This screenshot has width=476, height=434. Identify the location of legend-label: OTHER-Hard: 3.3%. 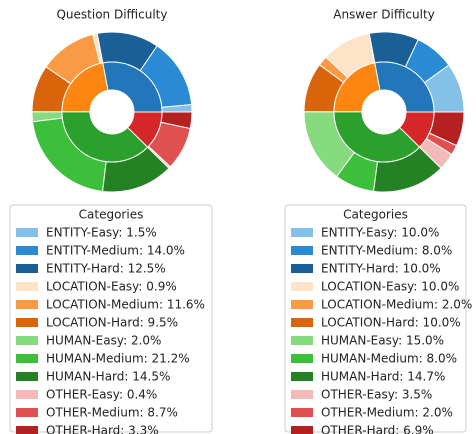
(102, 429).